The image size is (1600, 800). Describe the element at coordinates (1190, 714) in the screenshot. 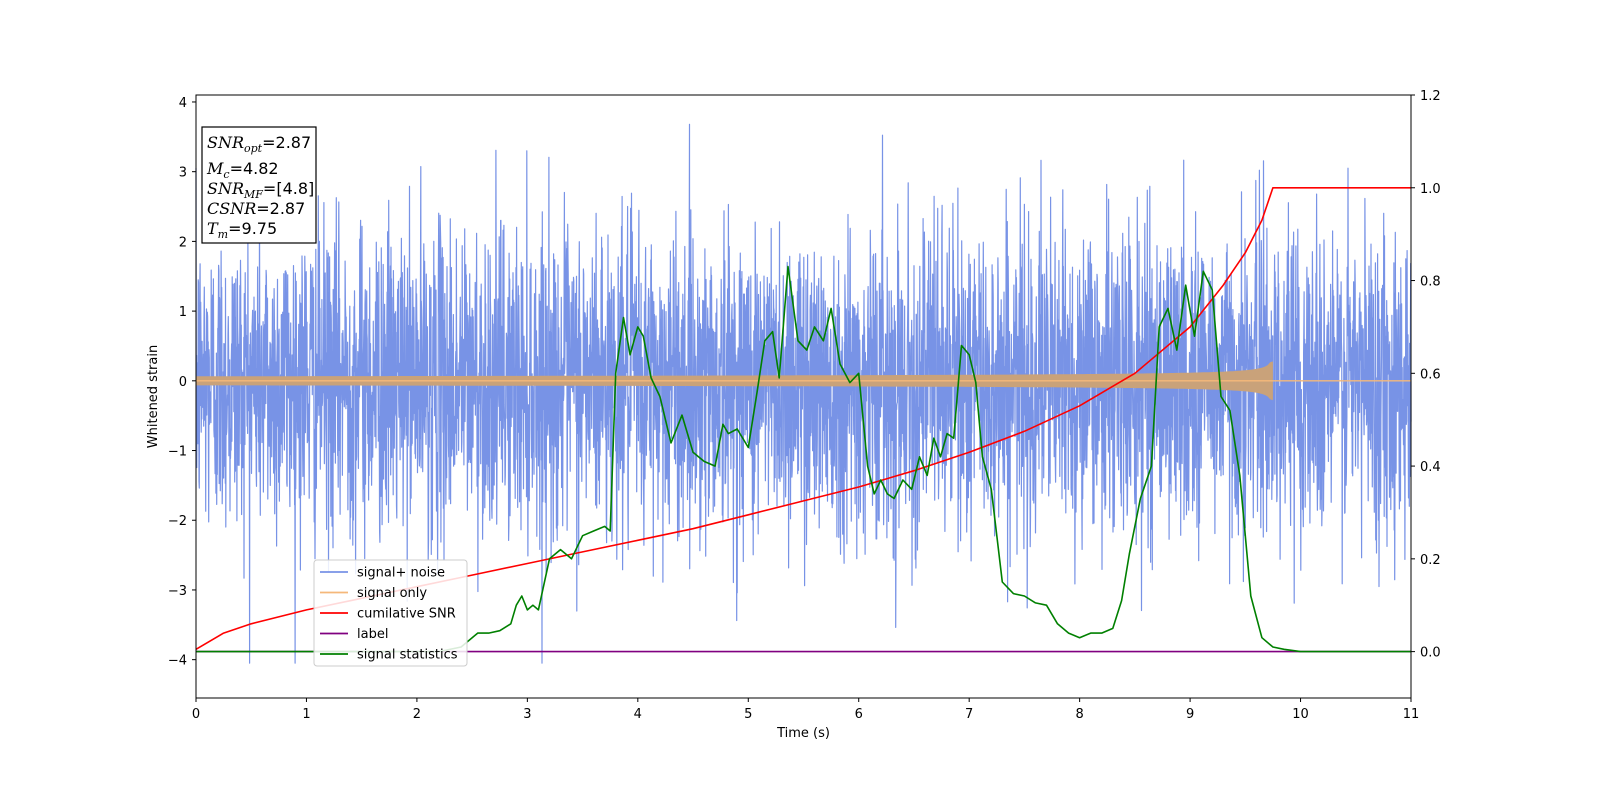

I see `x-tick-label: 9` at that location.